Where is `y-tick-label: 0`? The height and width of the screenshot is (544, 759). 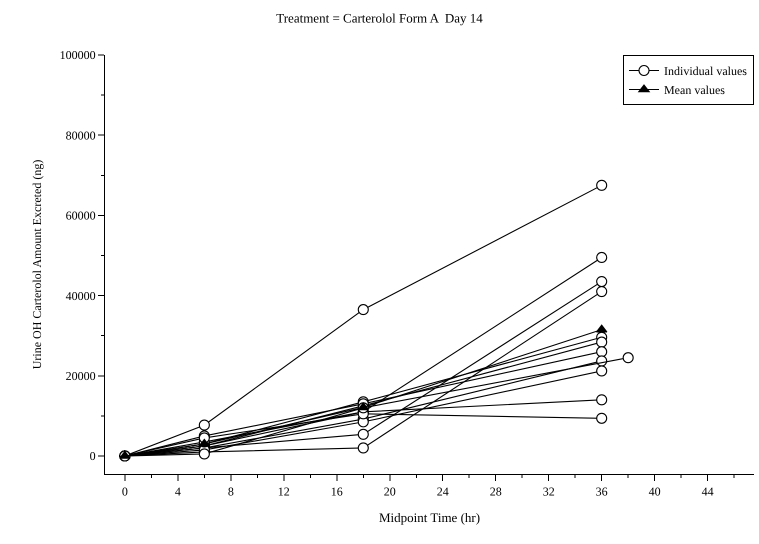 y-tick-label: 0 is located at coordinates (93, 456).